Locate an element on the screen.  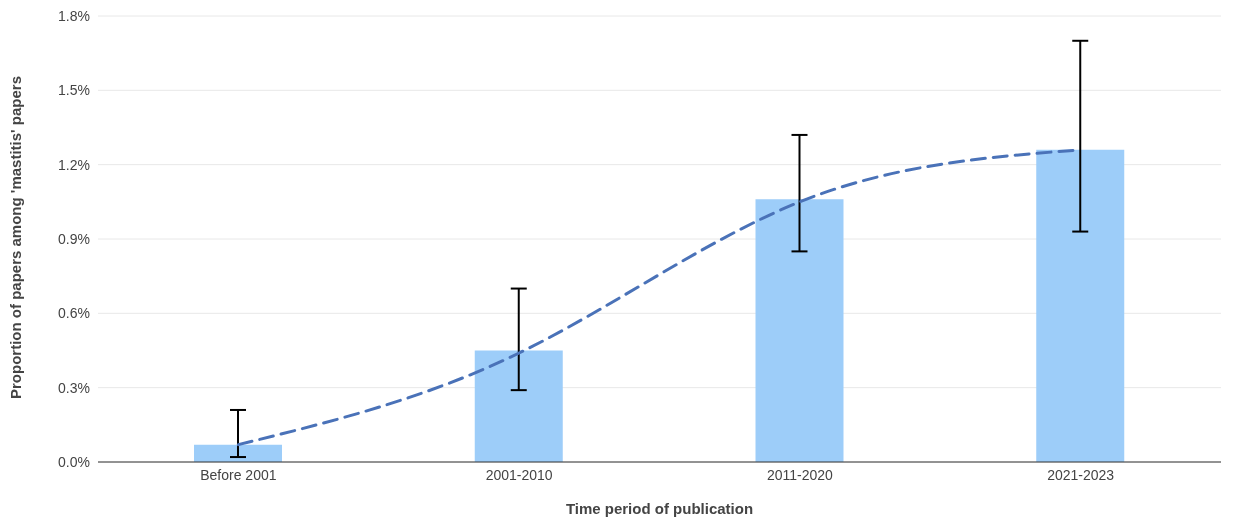
y-tick-label: 0.0% is located at coordinates (74, 461).